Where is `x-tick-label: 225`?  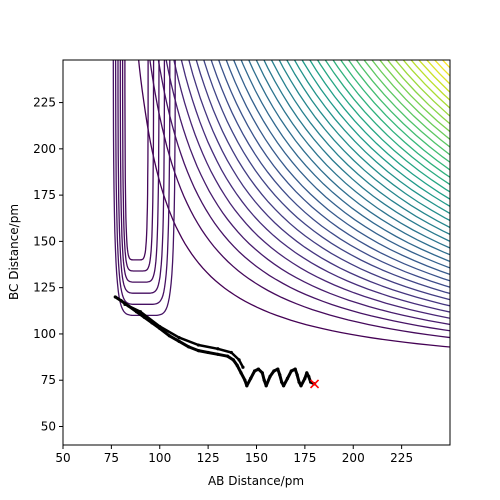 x-tick-label: 225 is located at coordinates (401, 458).